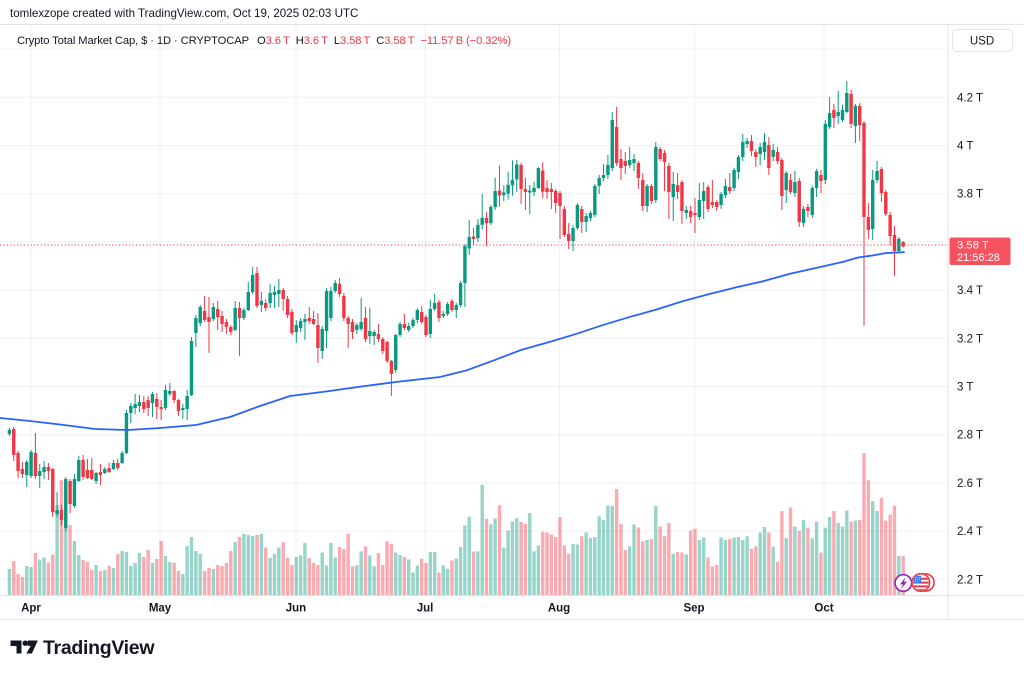 This screenshot has width=1024, height=680. What do you see at coordinates (970, 436) in the screenshot?
I see `svg-text: 2.8 T` at bounding box center [970, 436].